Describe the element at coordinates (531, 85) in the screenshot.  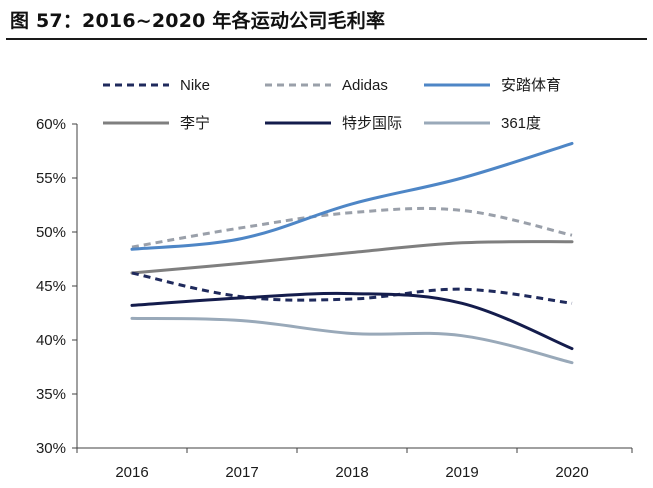
I see `legend-label: 安踏体育` at that location.